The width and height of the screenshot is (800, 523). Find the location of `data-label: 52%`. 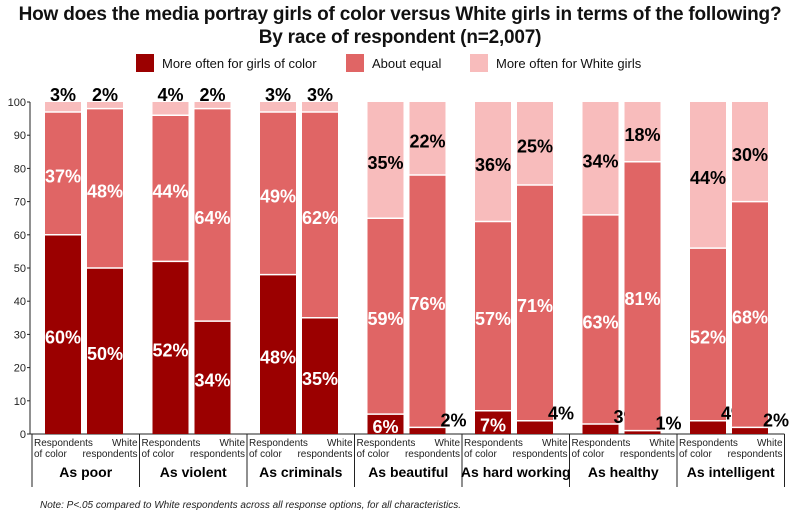

data-label: 52% is located at coordinates (170, 351).